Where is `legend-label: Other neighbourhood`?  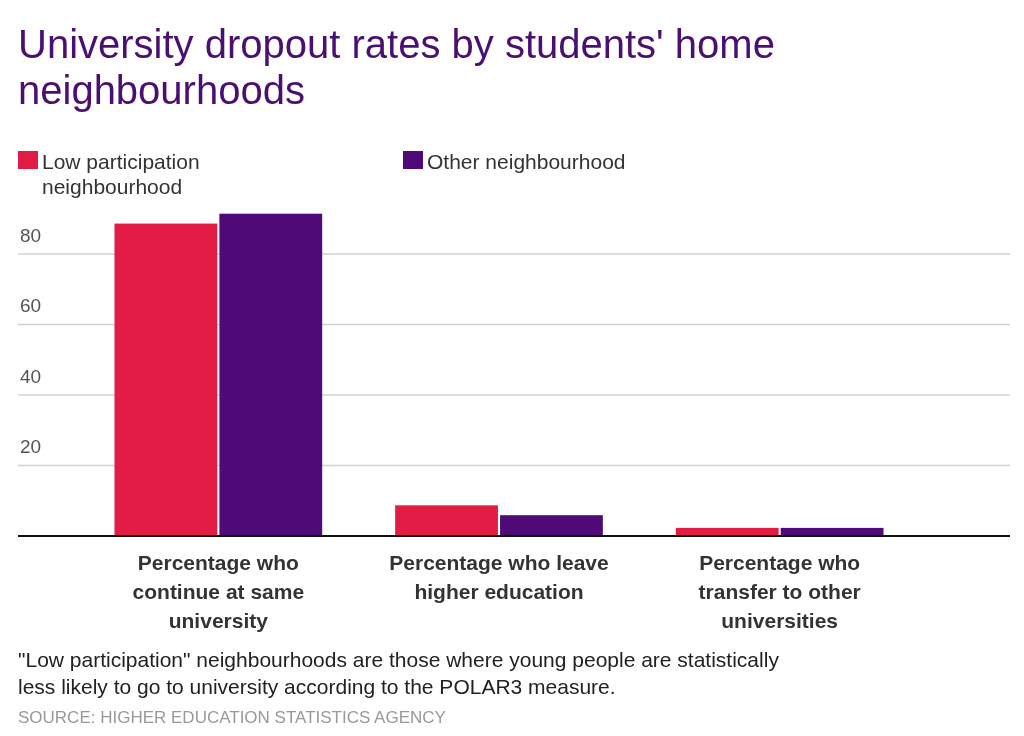 legend-label: Other neighbourhood is located at coordinates (526, 161).